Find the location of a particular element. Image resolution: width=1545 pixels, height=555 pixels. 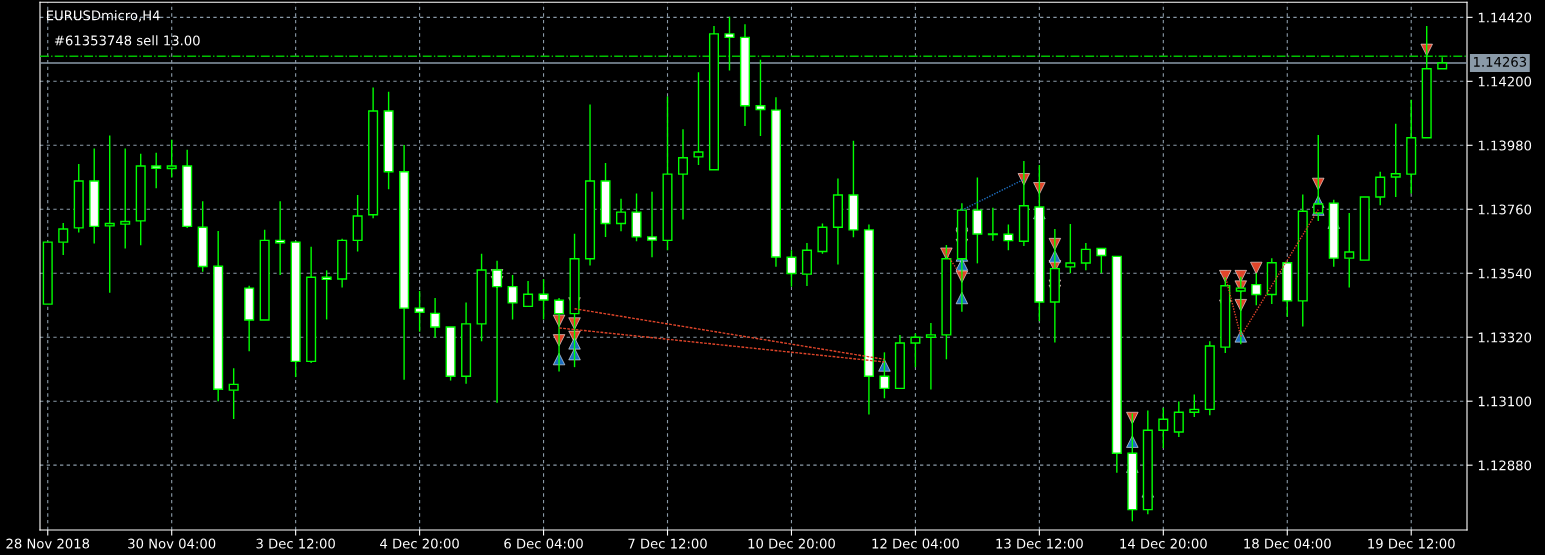

x-tick-label: 13 Dec 12:00 is located at coordinates (1039, 543).